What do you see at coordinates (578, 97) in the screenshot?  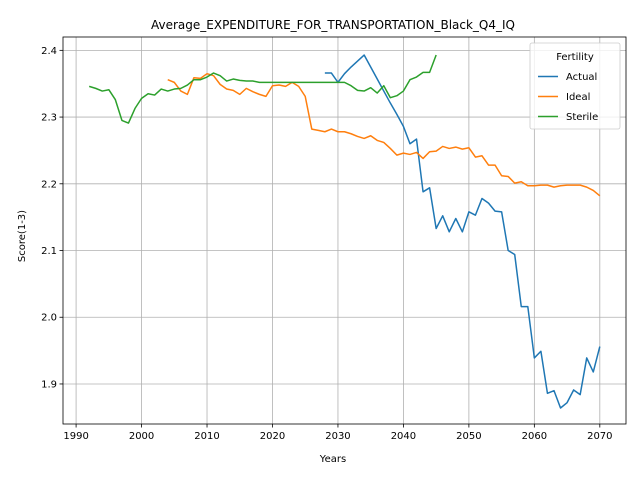 I see `legend-entry: Ideal` at bounding box center [578, 97].